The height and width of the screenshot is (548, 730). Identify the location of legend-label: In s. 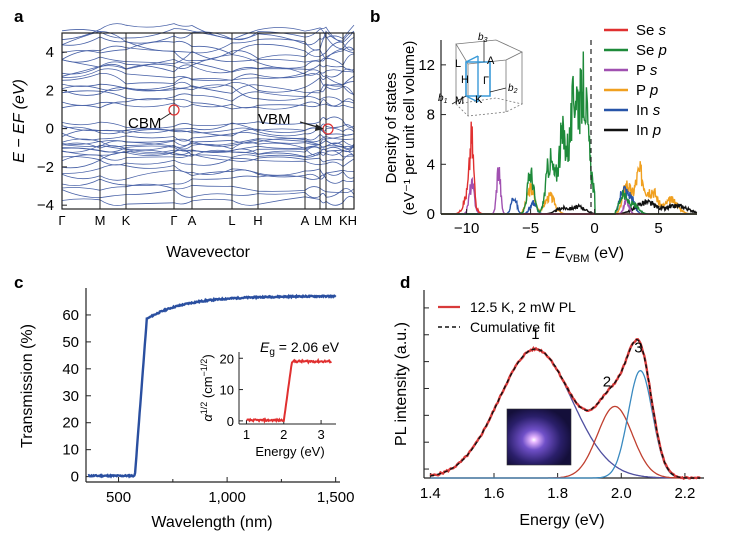
(648, 110).